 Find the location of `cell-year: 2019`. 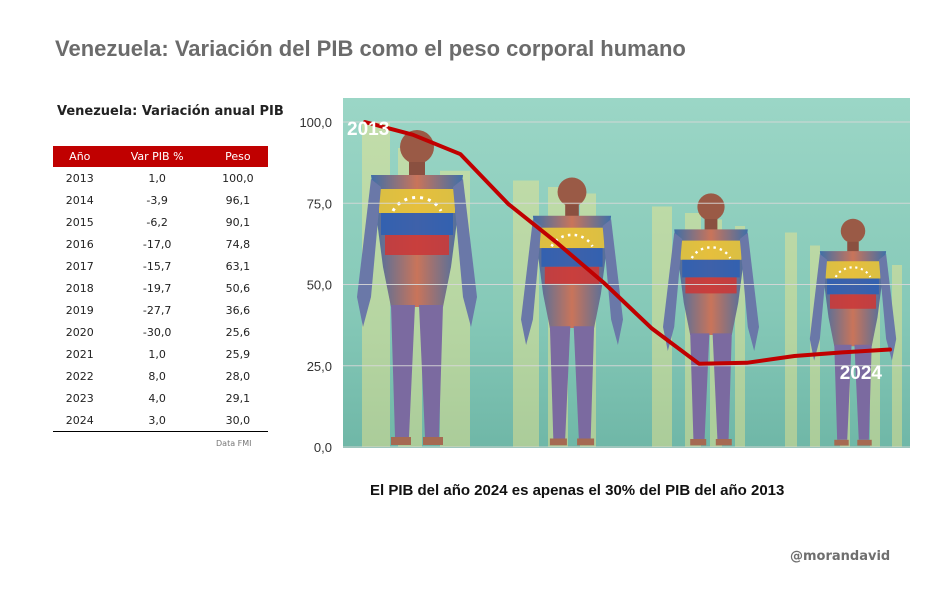

cell-year: 2019 is located at coordinates (79, 310).